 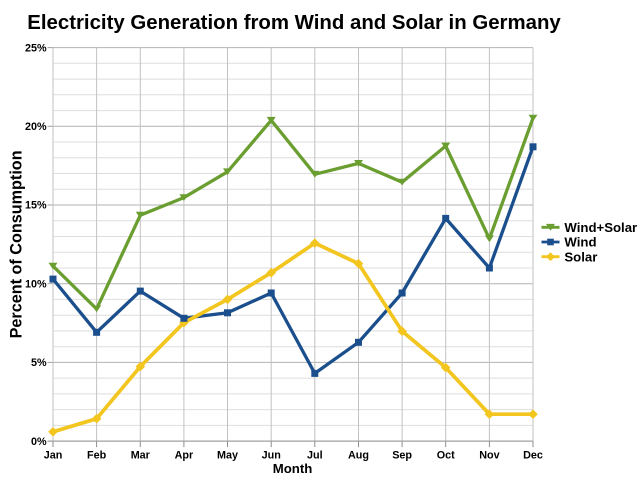 What do you see at coordinates (53, 456) in the screenshot?
I see `svg-text: Jan` at bounding box center [53, 456].